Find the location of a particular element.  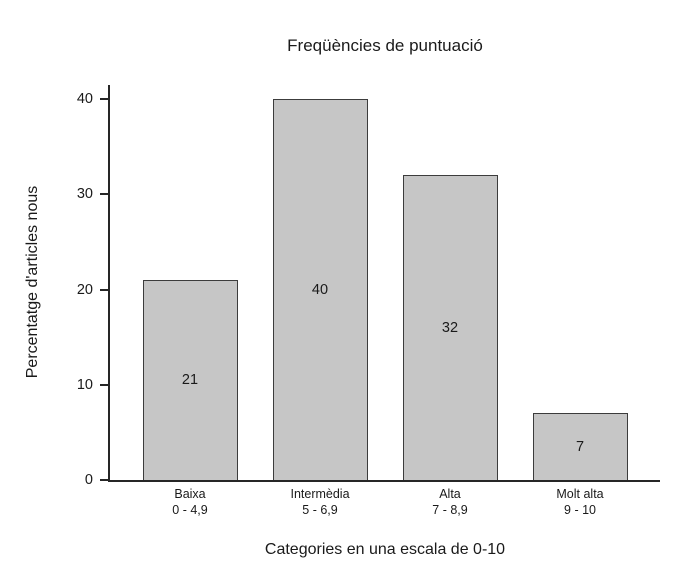

y-axis-line is located at coordinates (109, 283).